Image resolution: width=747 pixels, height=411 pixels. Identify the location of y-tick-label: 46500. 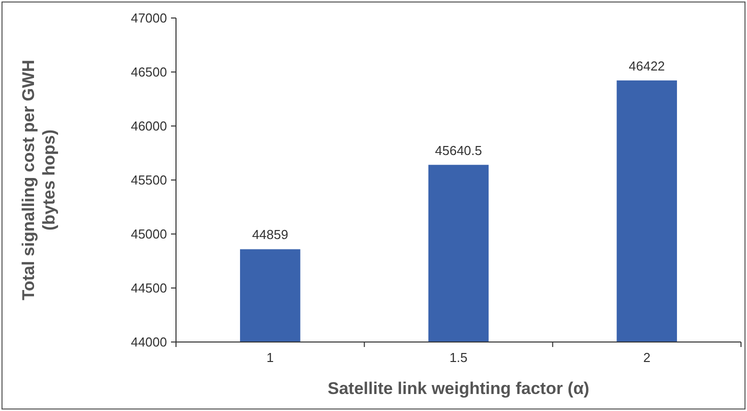
(148, 72).